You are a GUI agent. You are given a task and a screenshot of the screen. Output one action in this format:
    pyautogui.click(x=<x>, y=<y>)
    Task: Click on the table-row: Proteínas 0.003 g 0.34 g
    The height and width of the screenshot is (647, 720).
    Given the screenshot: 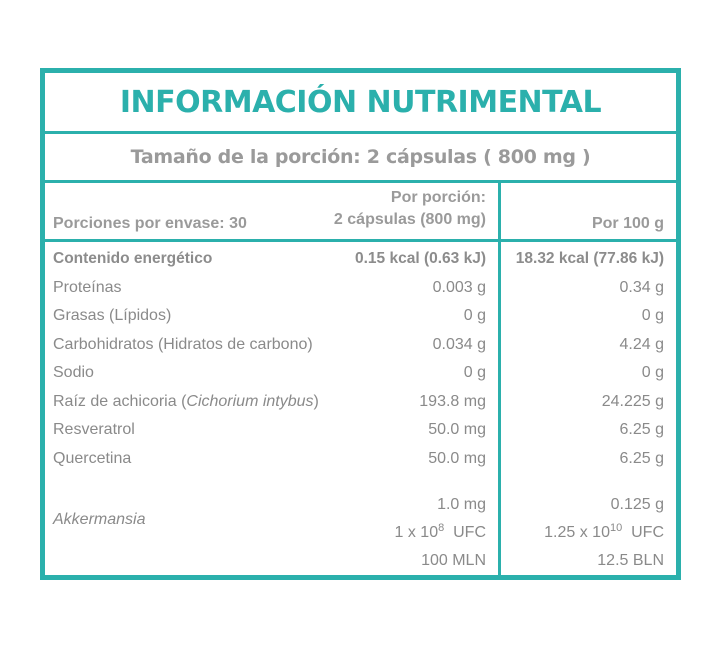 What is the action you would take?
    pyautogui.click(x=360, y=288)
    